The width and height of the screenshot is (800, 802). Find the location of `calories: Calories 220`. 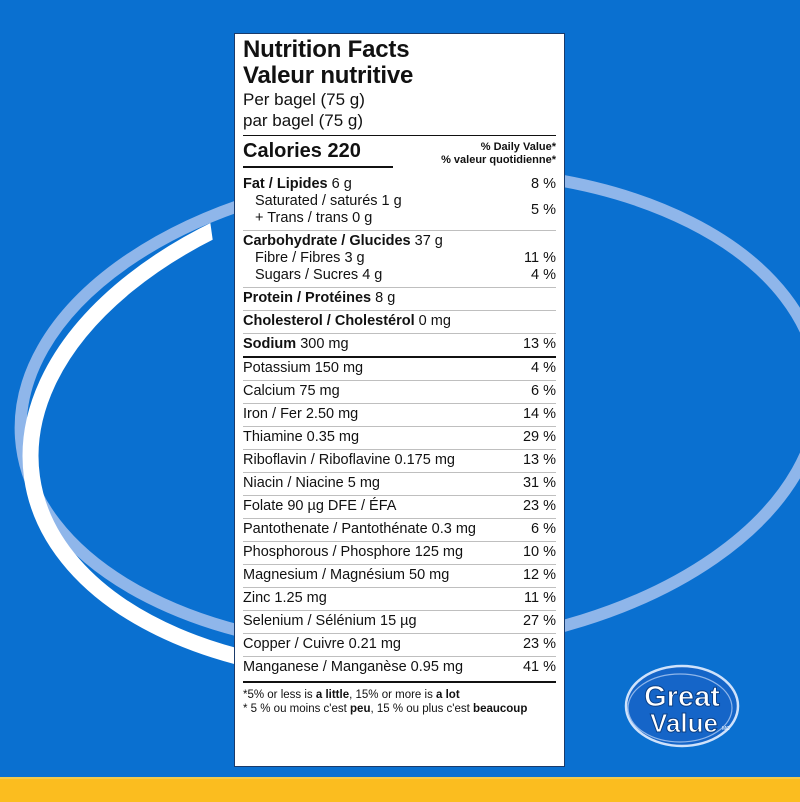

calories: Calories 220 is located at coordinates (318, 152).